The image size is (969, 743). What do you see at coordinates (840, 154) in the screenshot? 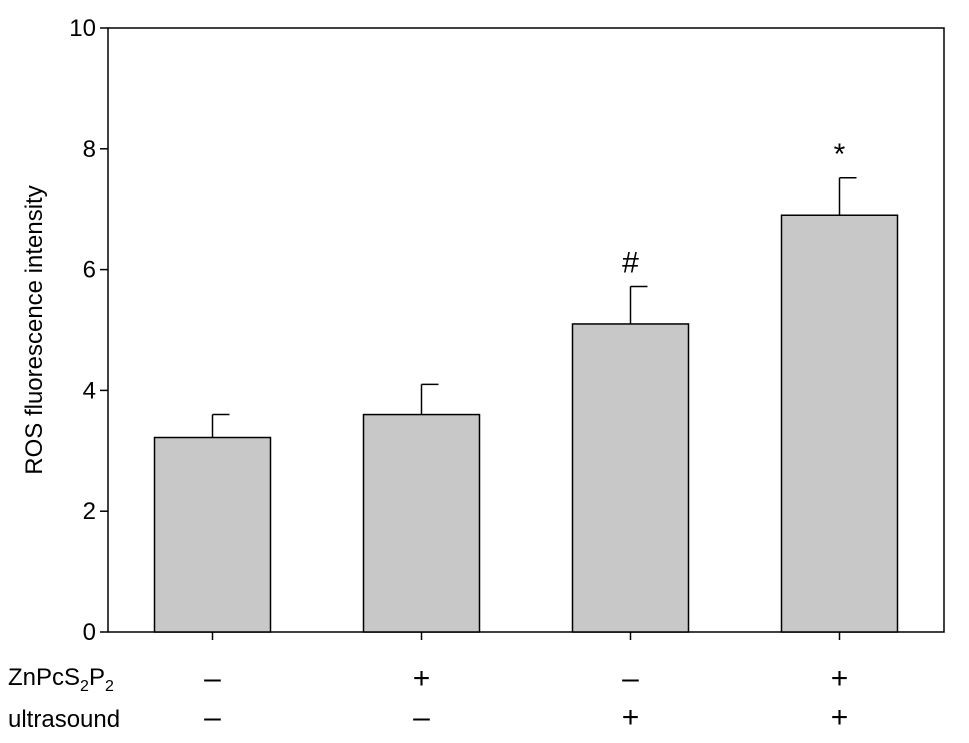
I see `significance-marker: *` at bounding box center [840, 154].